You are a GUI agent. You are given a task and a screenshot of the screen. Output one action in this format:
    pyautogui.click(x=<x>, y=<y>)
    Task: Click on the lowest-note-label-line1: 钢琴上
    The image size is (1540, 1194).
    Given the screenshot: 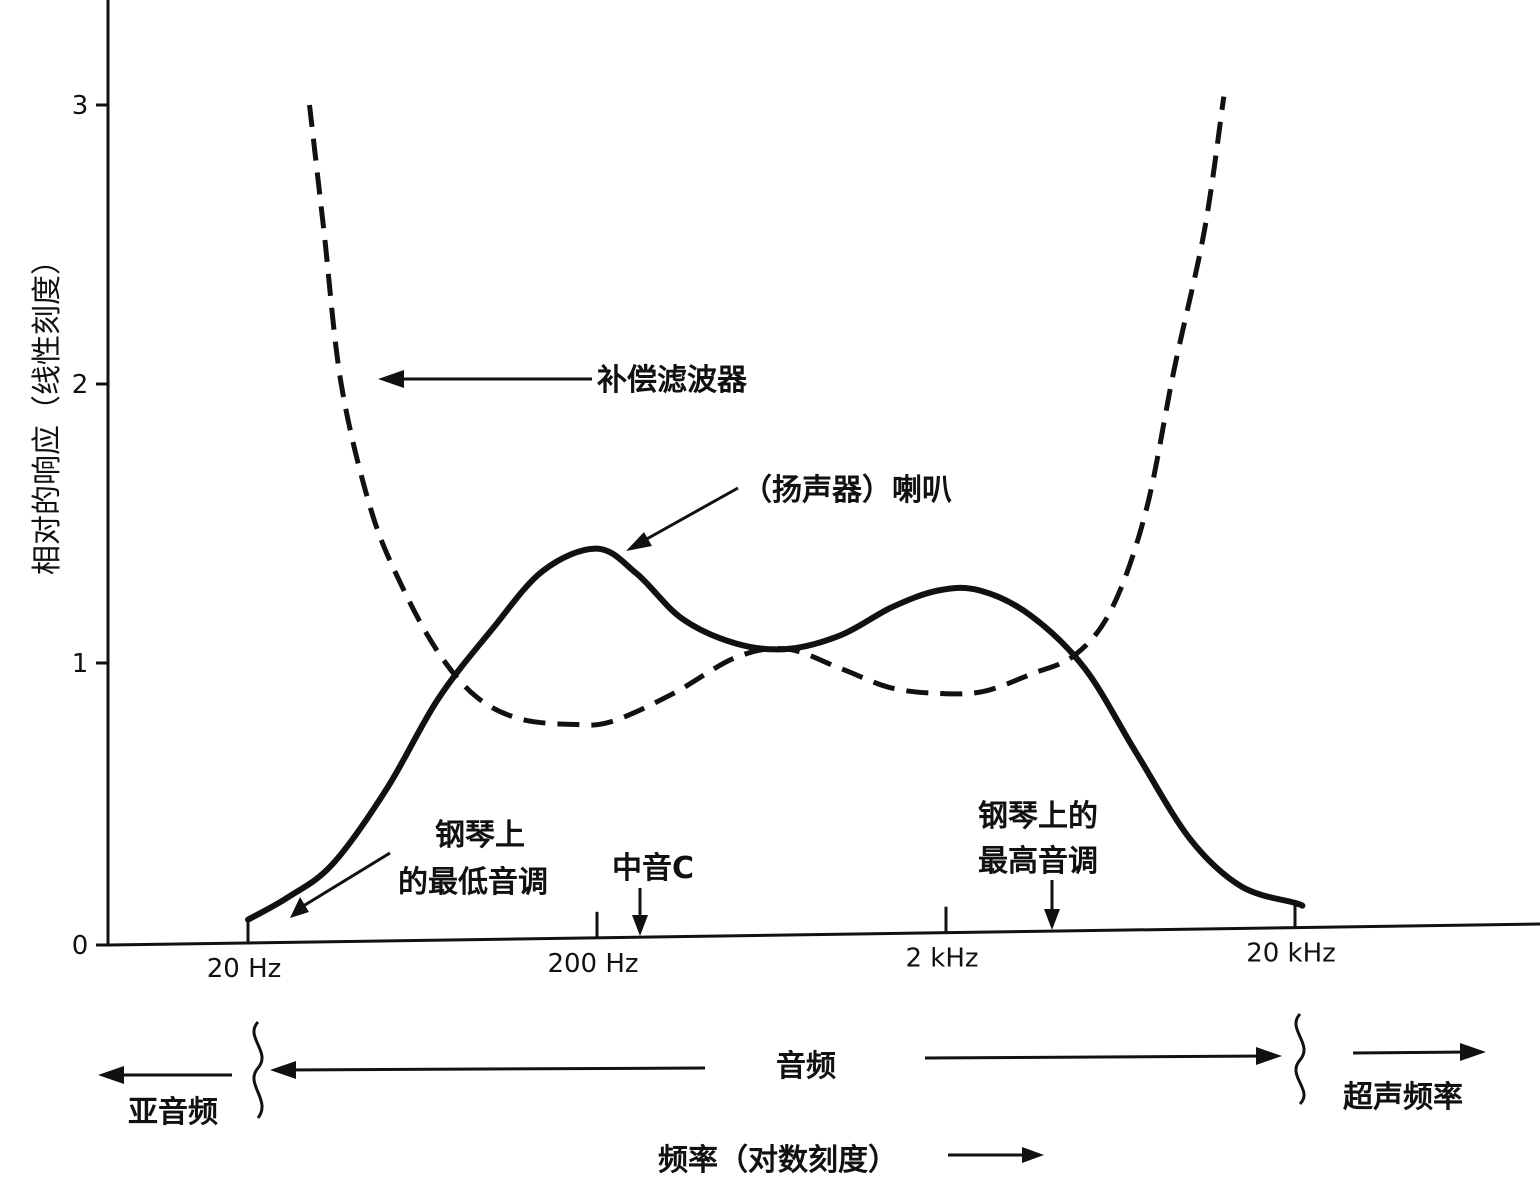 What is the action you would take?
    pyautogui.click(x=480, y=835)
    